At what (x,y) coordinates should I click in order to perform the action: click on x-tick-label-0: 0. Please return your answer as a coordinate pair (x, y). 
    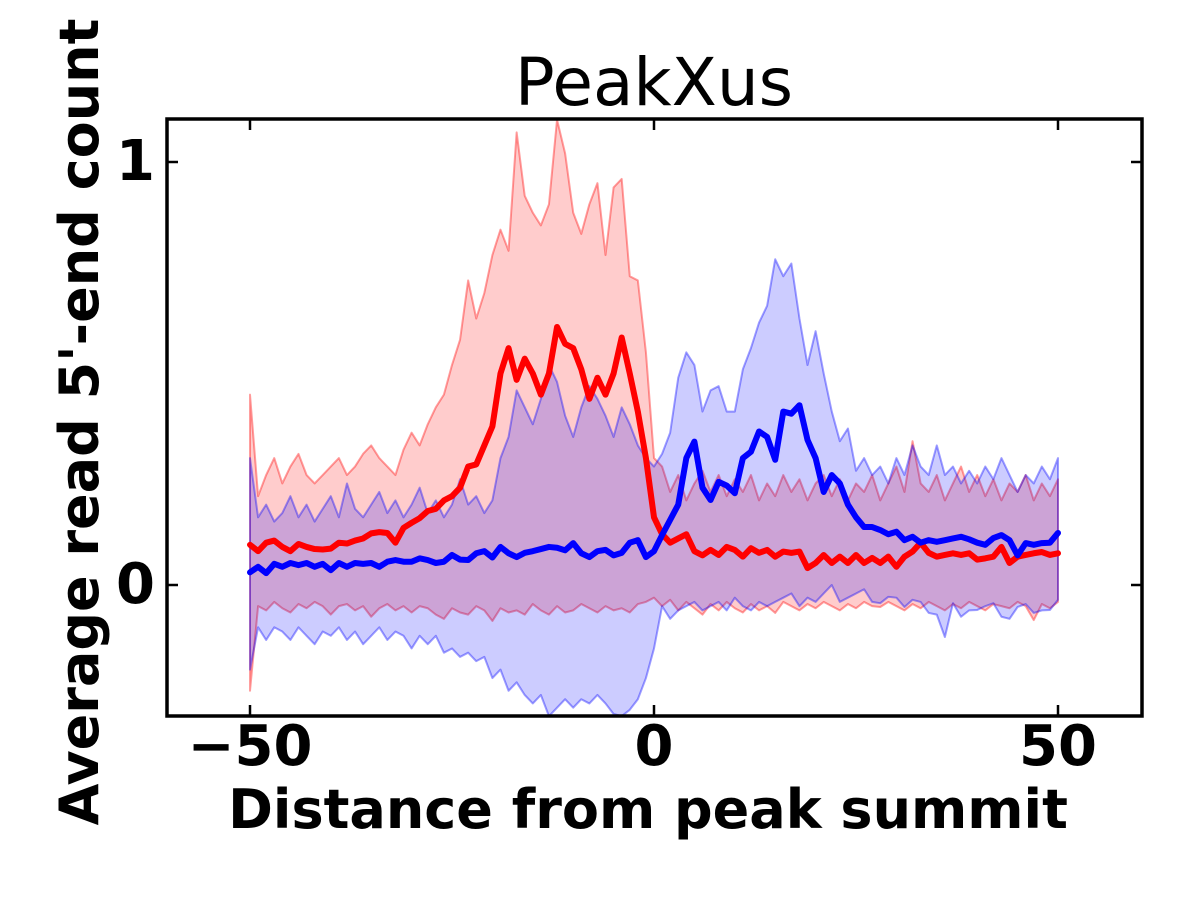
    Looking at the image, I should click on (654, 746).